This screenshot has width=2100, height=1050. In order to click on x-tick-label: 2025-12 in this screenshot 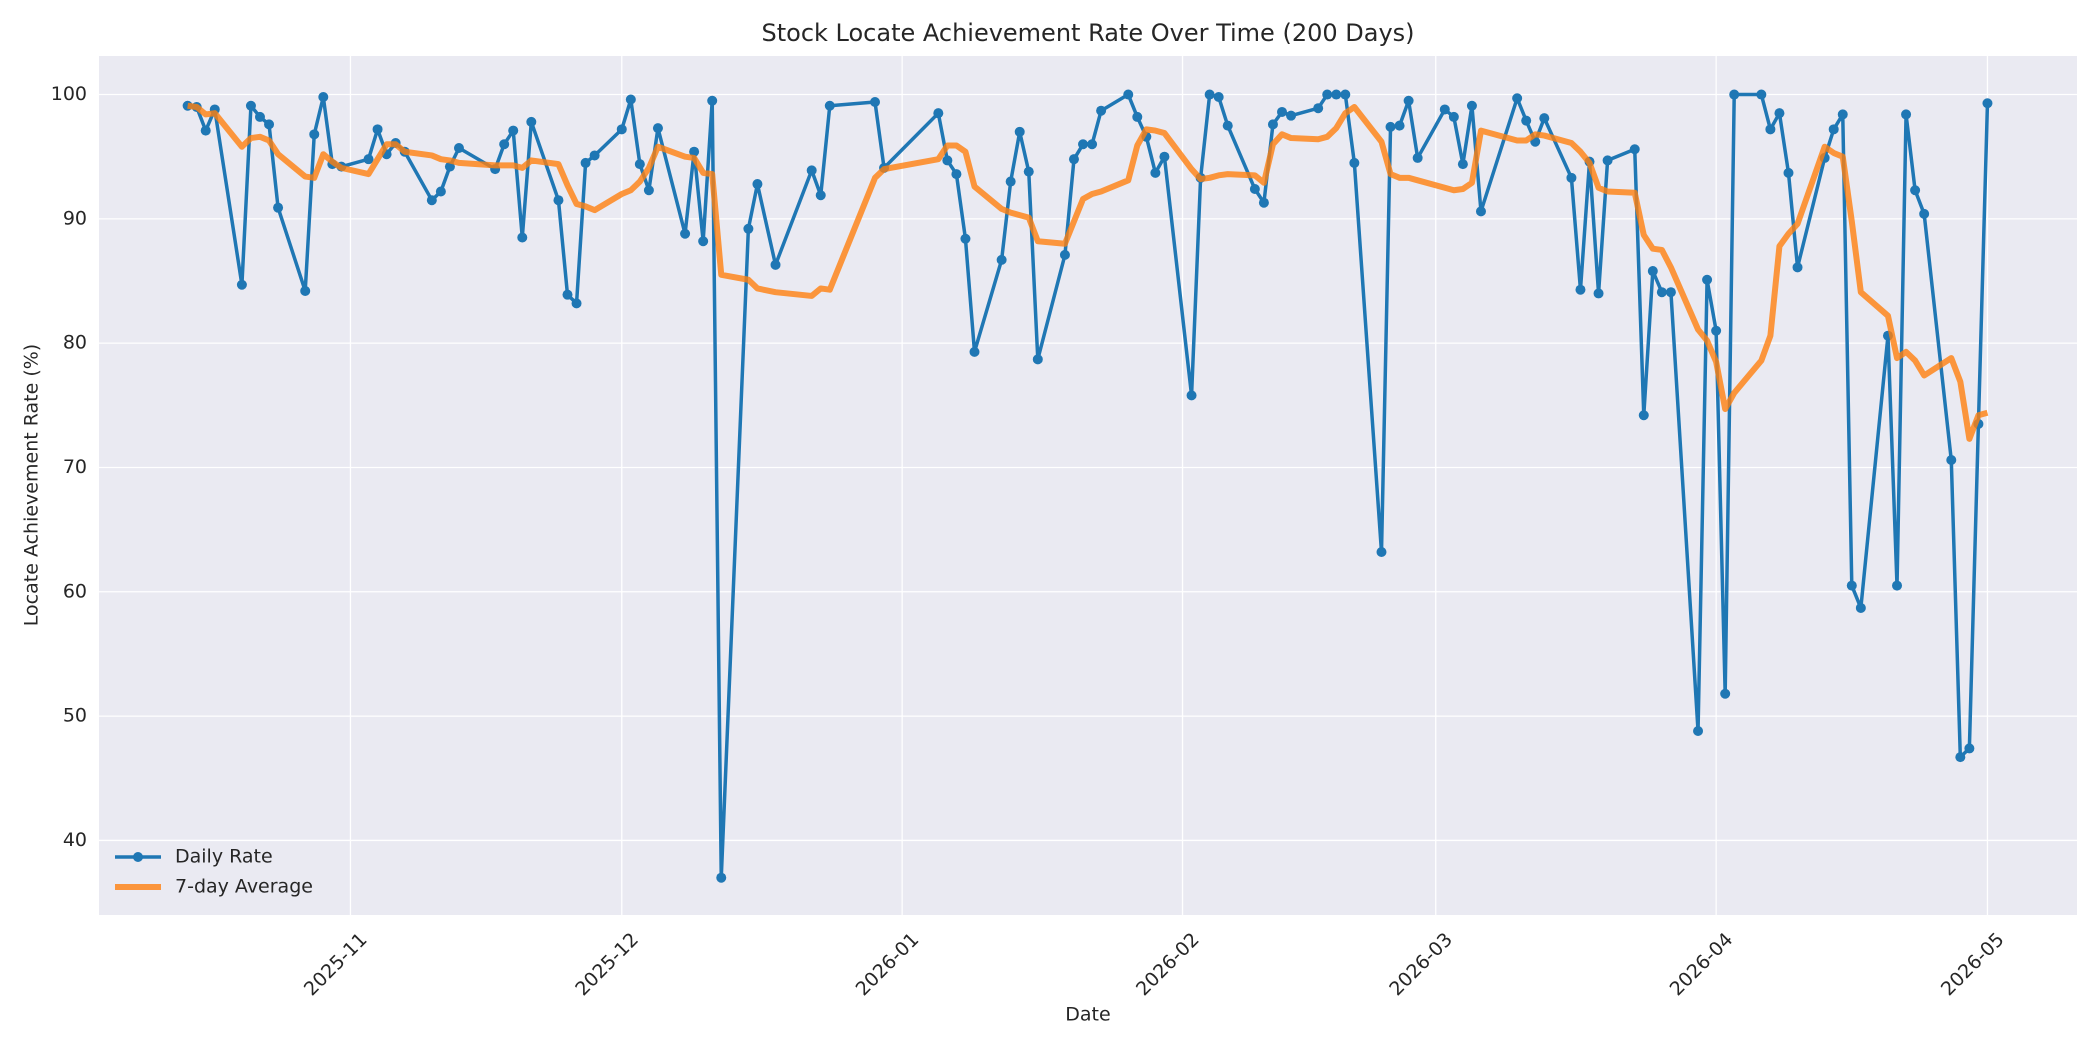, I will do `click(607, 965)`.